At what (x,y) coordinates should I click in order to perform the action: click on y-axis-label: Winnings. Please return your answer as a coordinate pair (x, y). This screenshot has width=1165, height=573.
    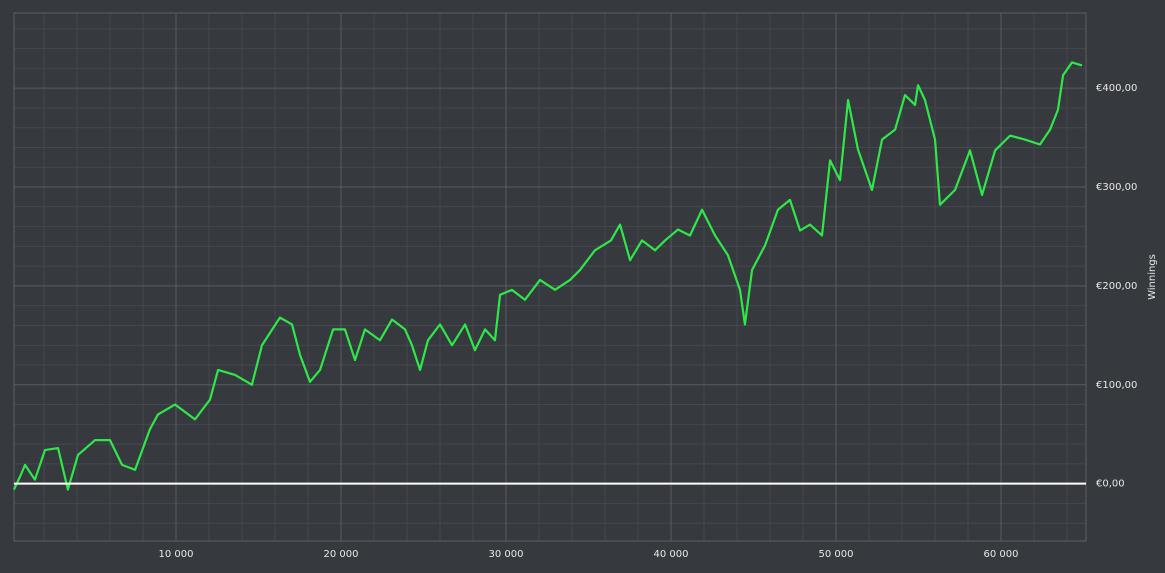
    Looking at the image, I should click on (1152, 277).